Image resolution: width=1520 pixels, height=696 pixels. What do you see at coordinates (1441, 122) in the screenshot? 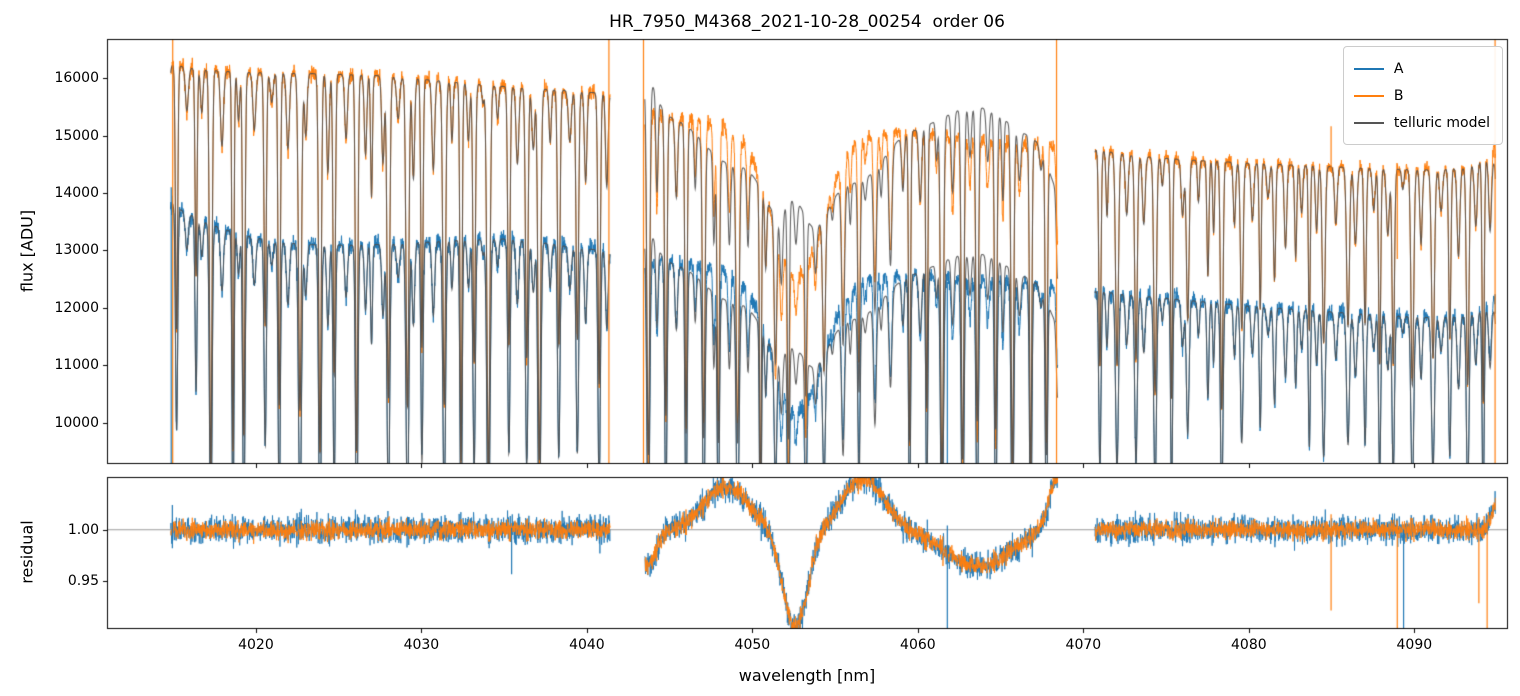
I see `legend-label-telluric: telluric model` at bounding box center [1441, 122].